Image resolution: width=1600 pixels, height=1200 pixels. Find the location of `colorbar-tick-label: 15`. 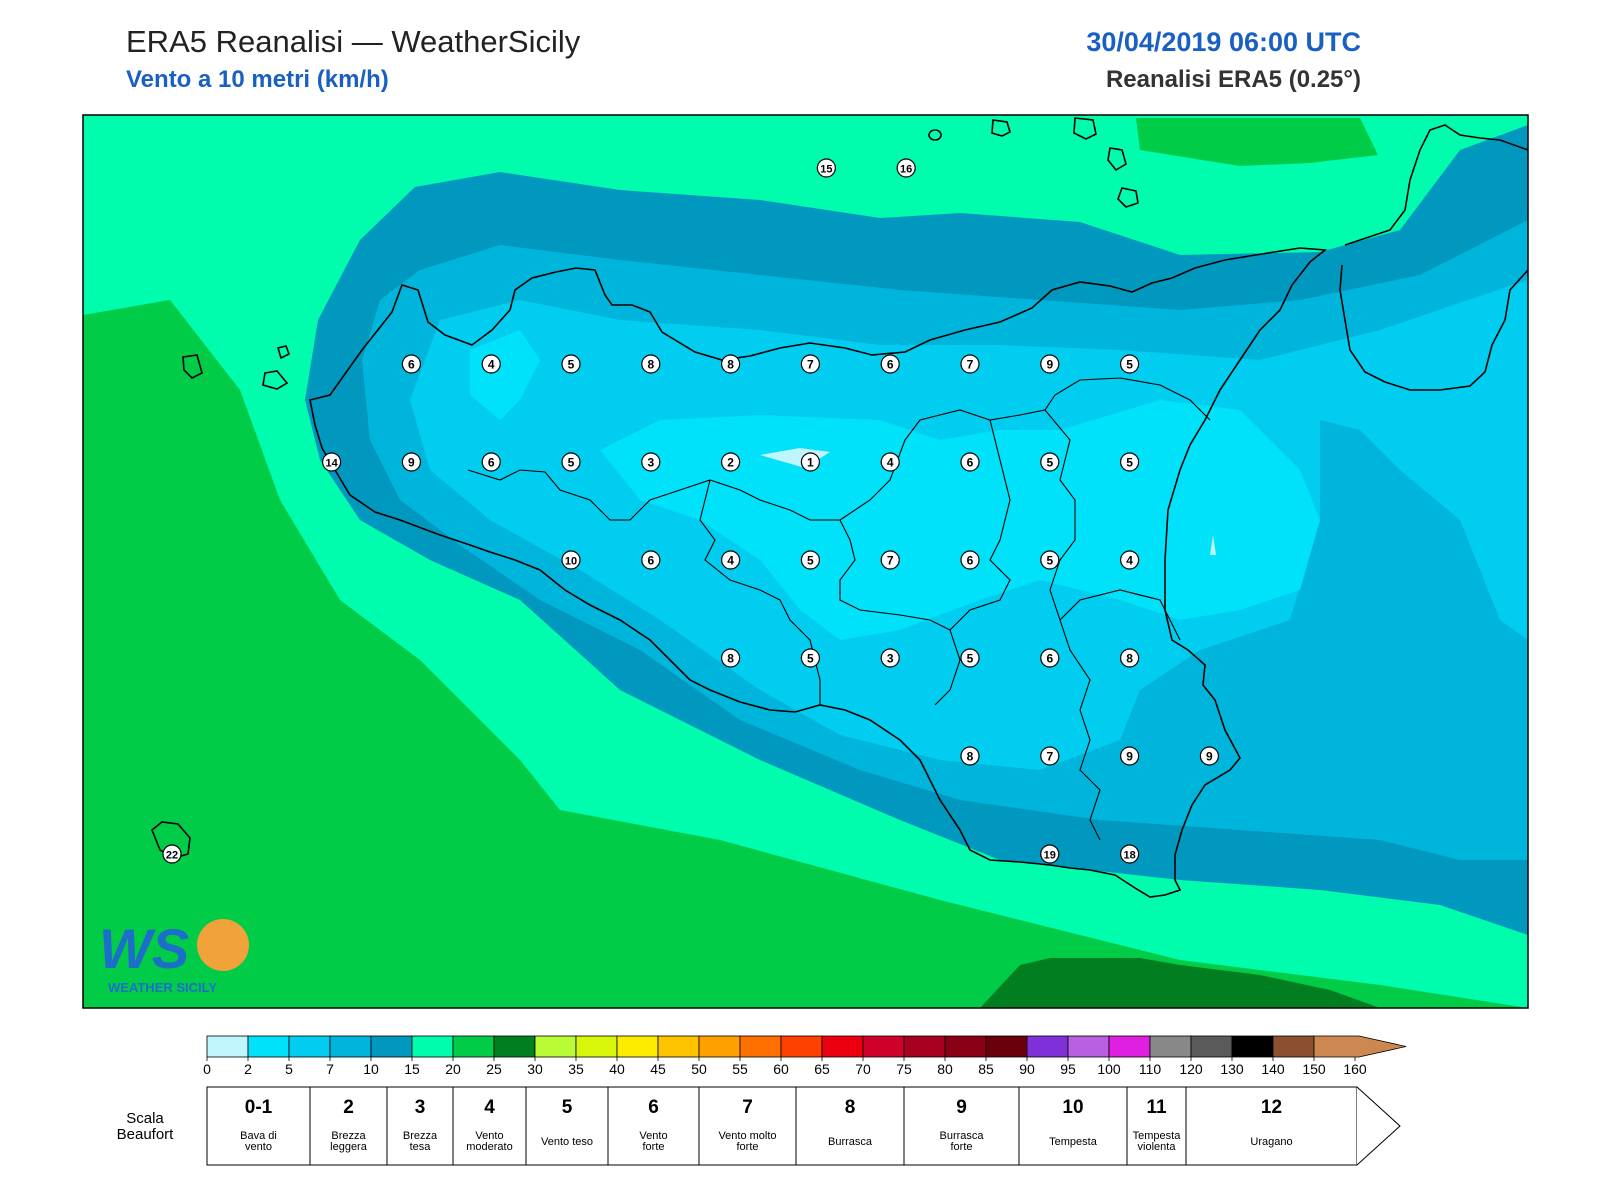

colorbar-tick-label: 15 is located at coordinates (412, 1069).